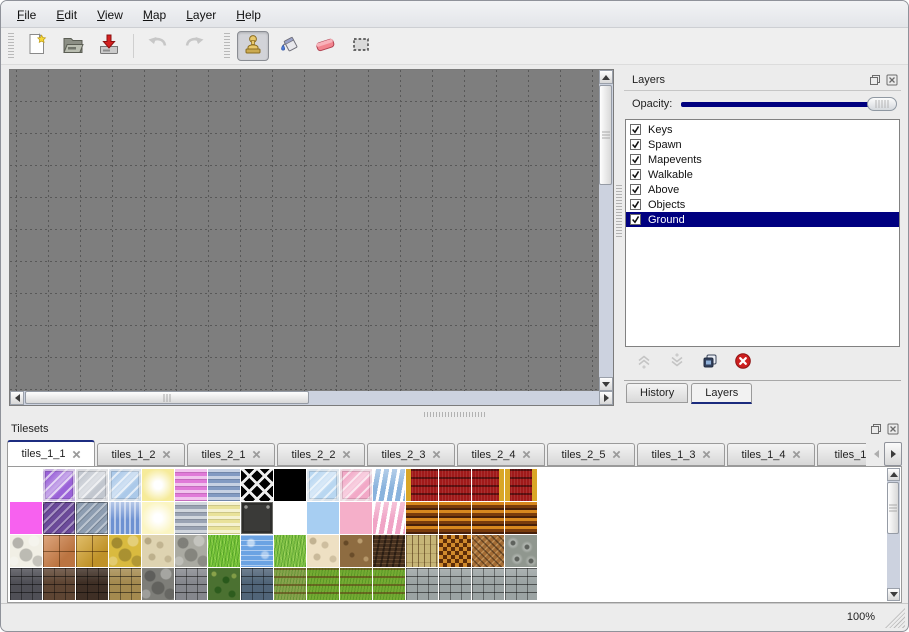 This screenshot has height=632, width=909. I want to click on raise-layer-button, so click(644, 364).